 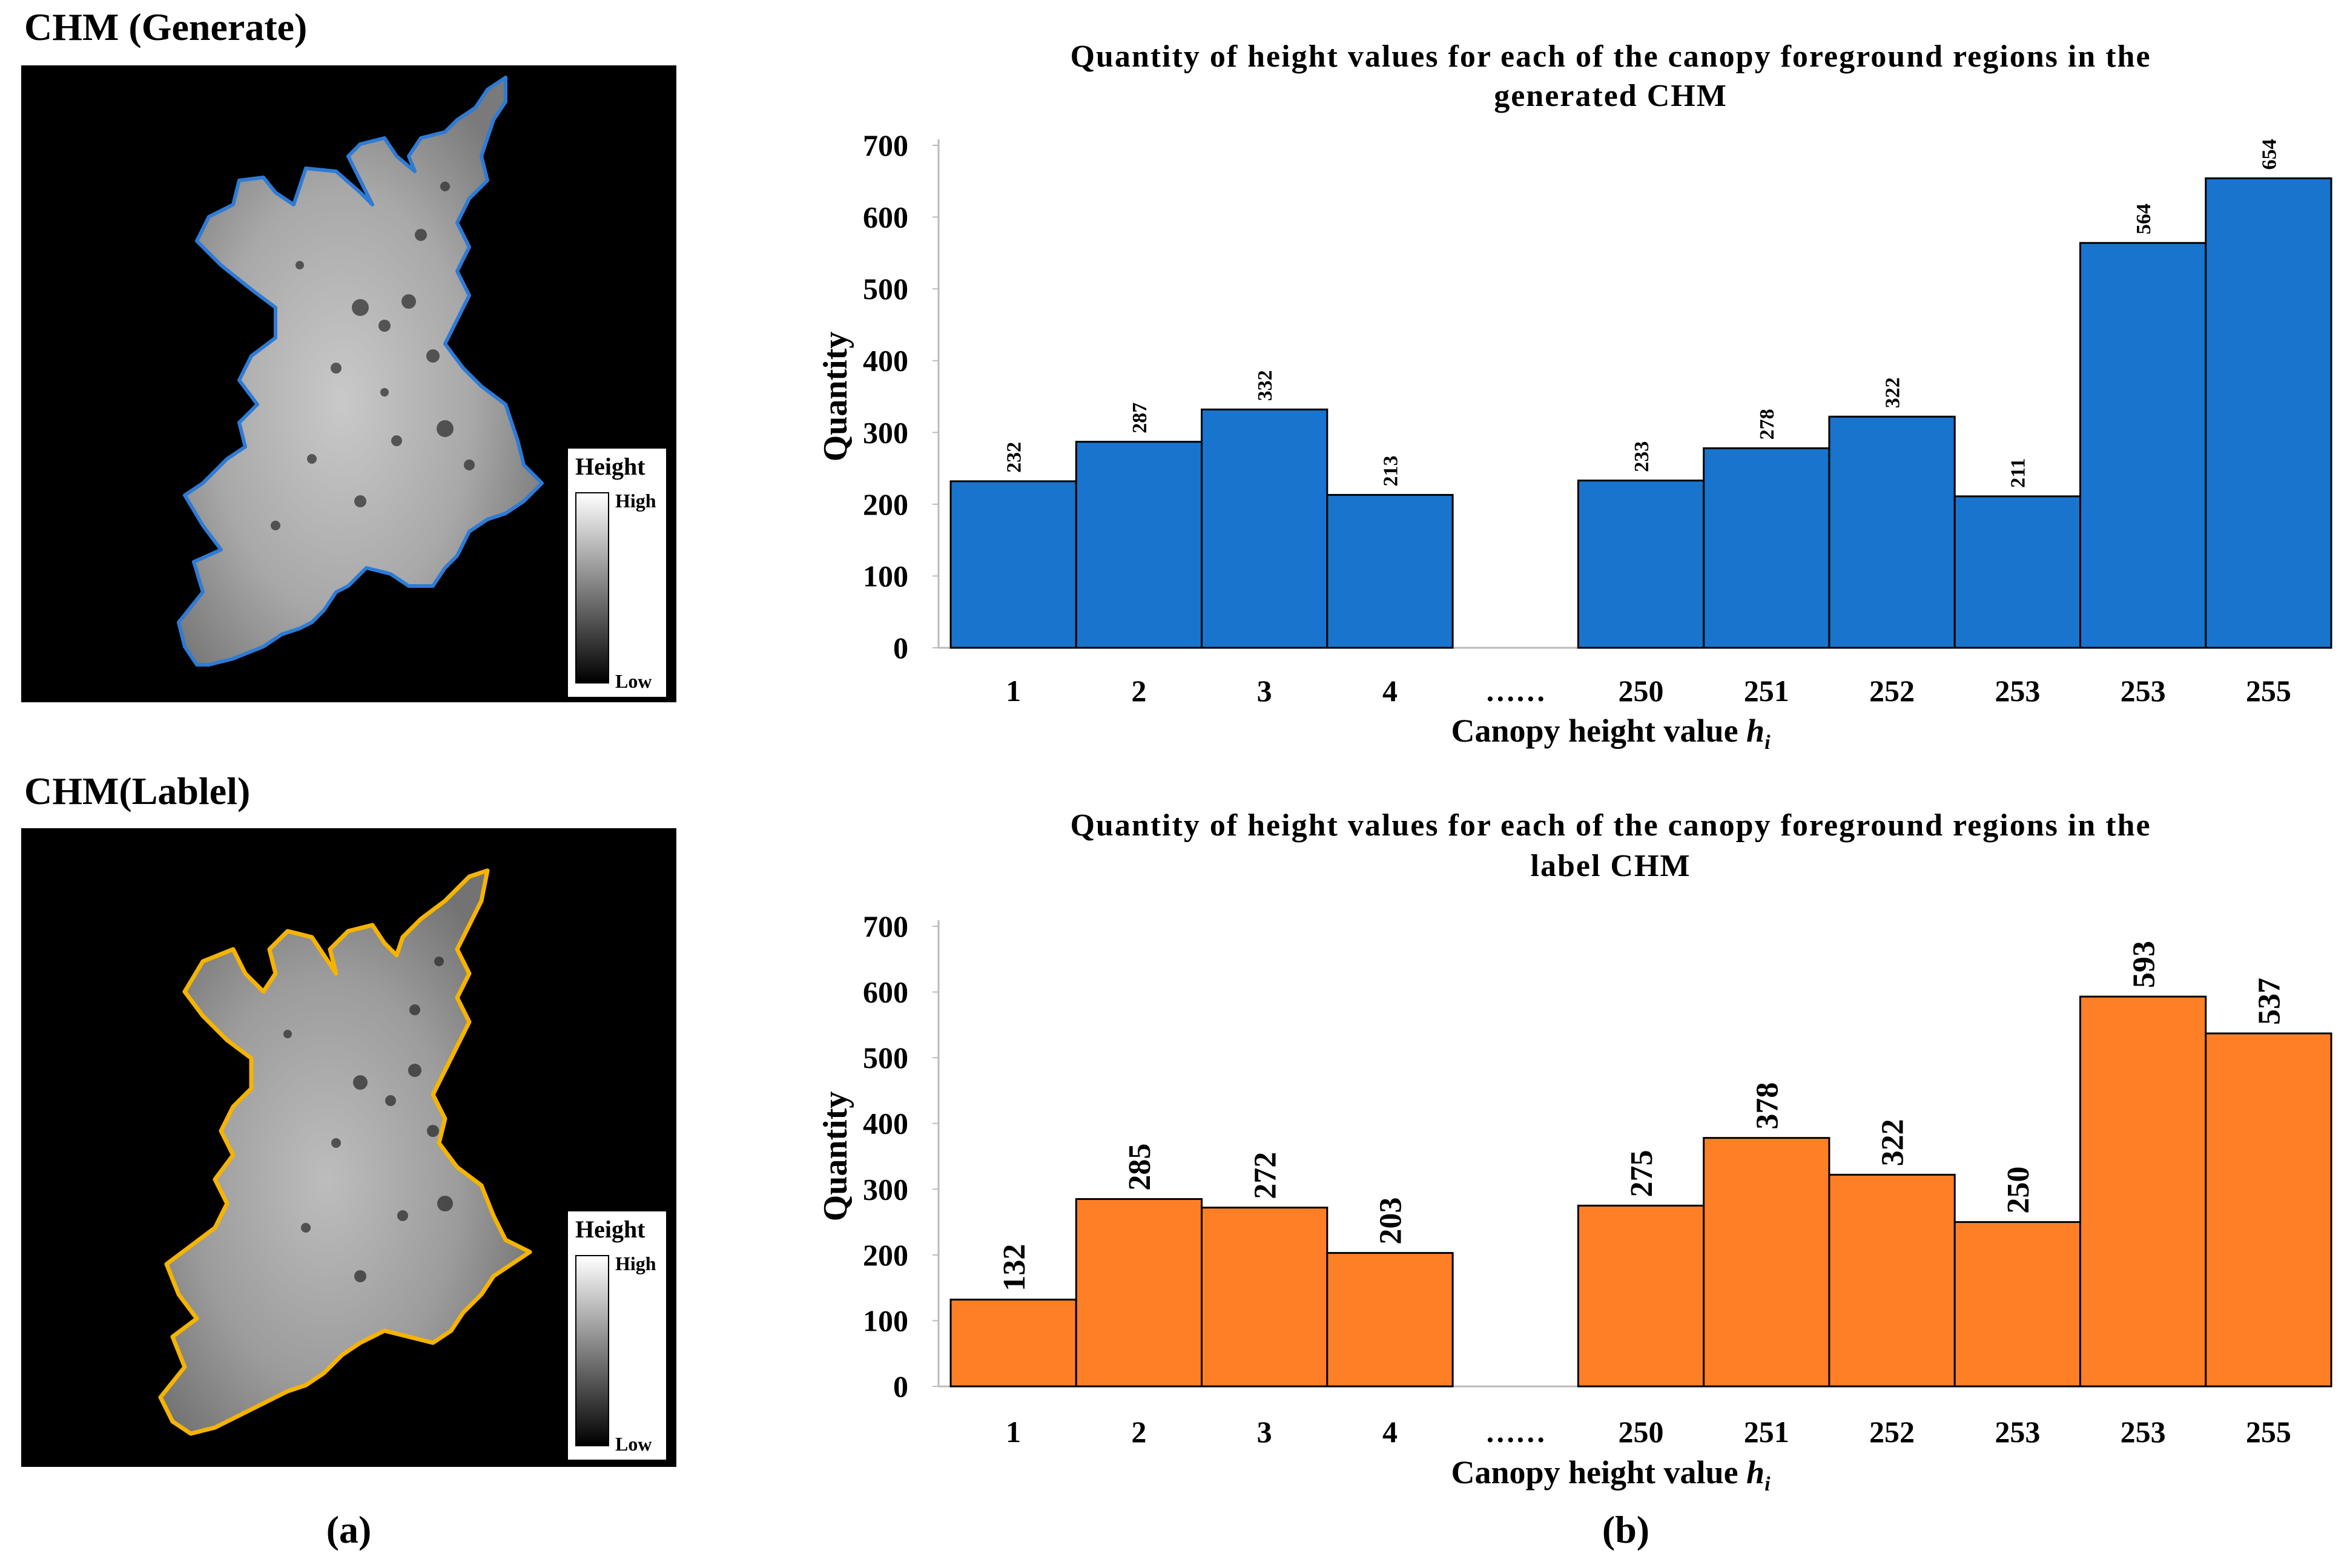 What do you see at coordinates (2269, 154) in the screenshot?
I see `data-label: 654` at bounding box center [2269, 154].